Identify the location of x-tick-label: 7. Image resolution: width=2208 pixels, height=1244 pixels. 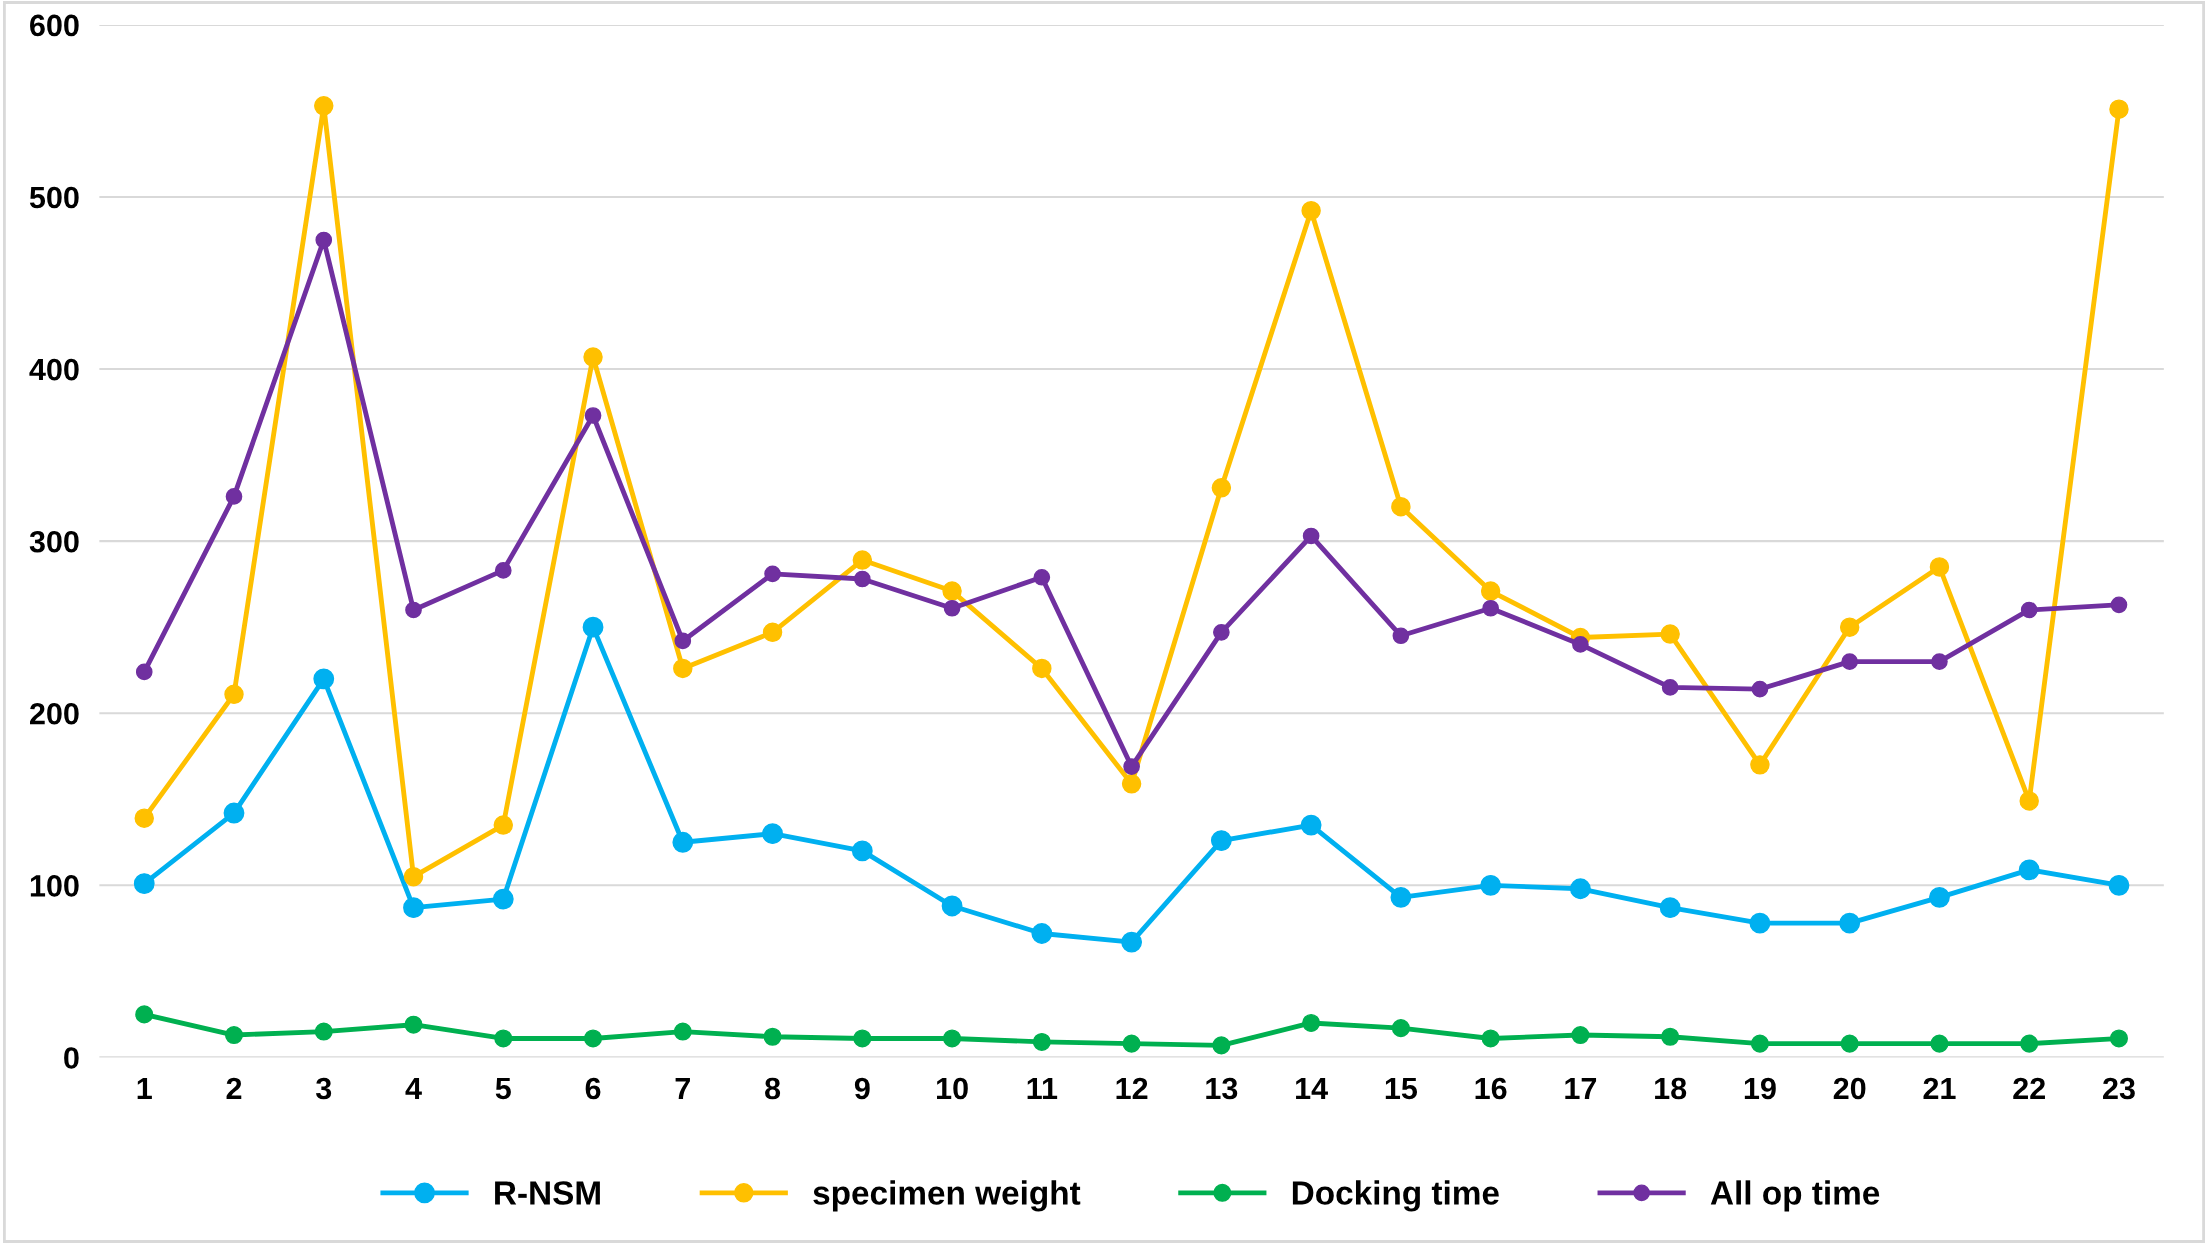
(682, 1088).